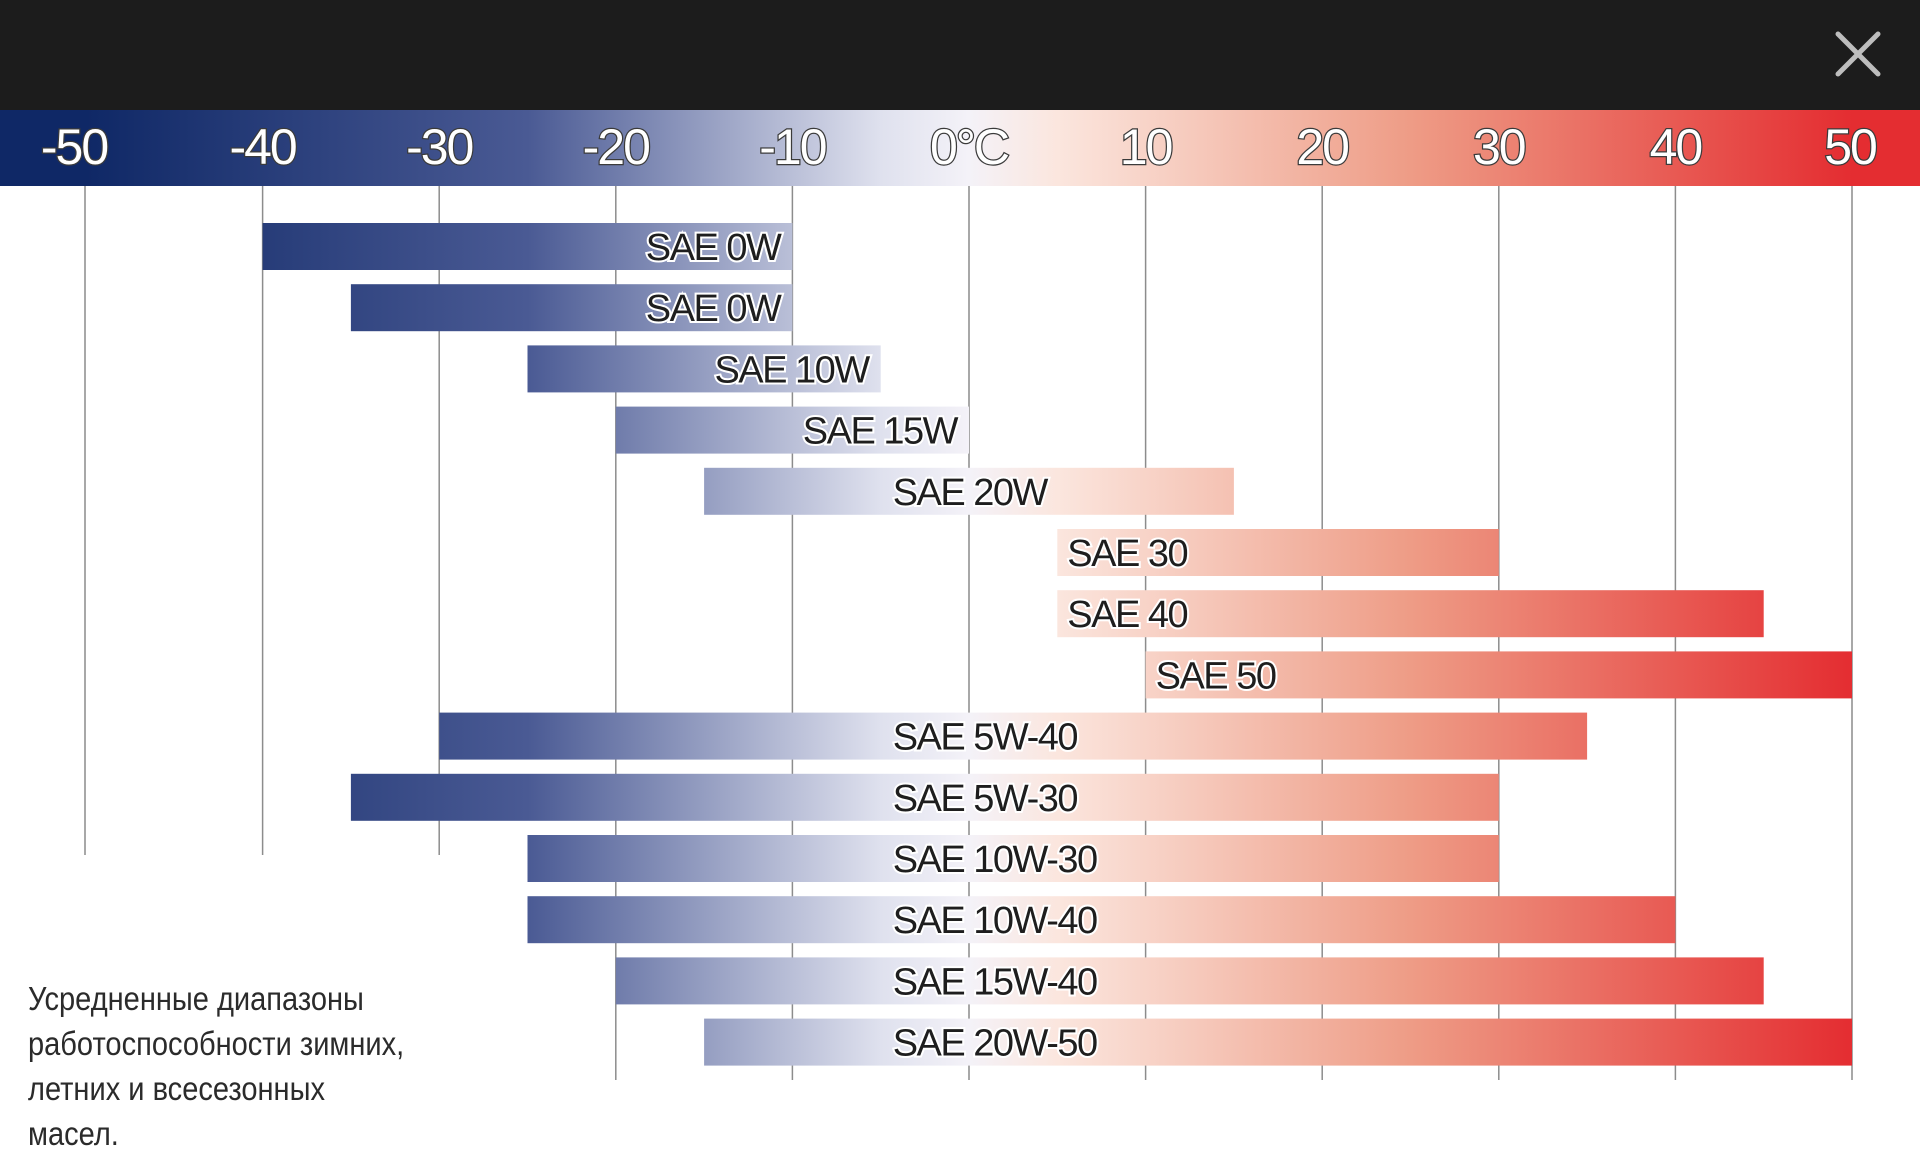 This screenshot has width=1920, height=1156. Describe the element at coordinates (1127, 615) in the screenshot. I see `bar-label: SAE 40` at that location.